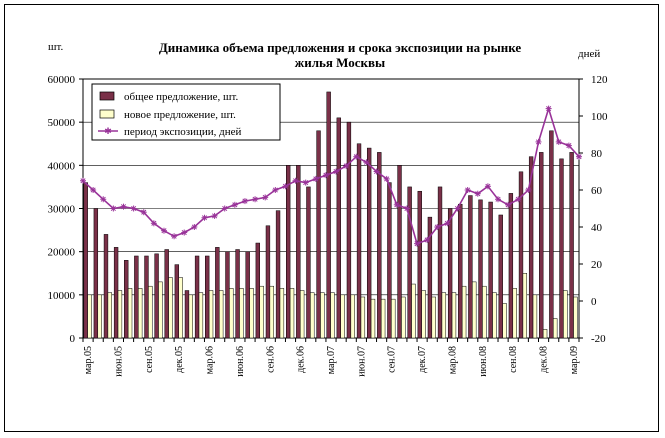 Image resolution: width=665 pixels, height=438 pixels. What do you see at coordinates (544, 359) in the screenshot?
I see `x-tick-label: дек.08` at bounding box center [544, 359].